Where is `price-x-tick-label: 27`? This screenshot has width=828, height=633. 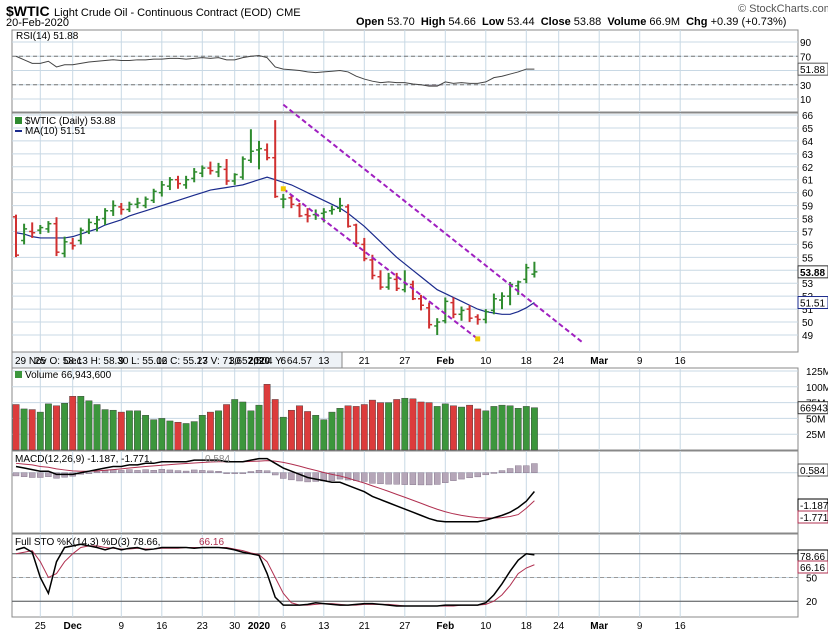 price-x-tick-label: 27 is located at coordinates (405, 361).